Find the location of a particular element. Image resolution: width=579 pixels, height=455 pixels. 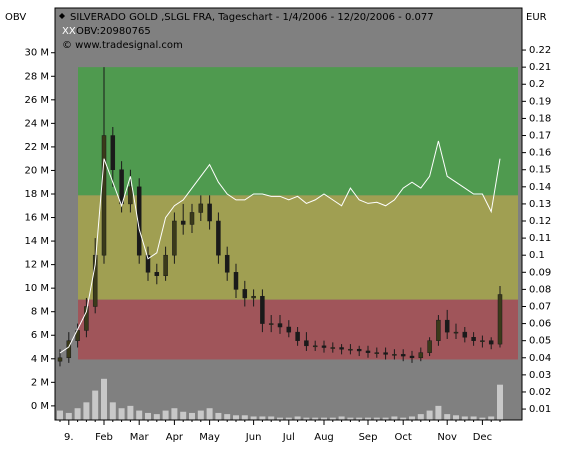

y2-tick-label: 0.14 is located at coordinates (540, 187).